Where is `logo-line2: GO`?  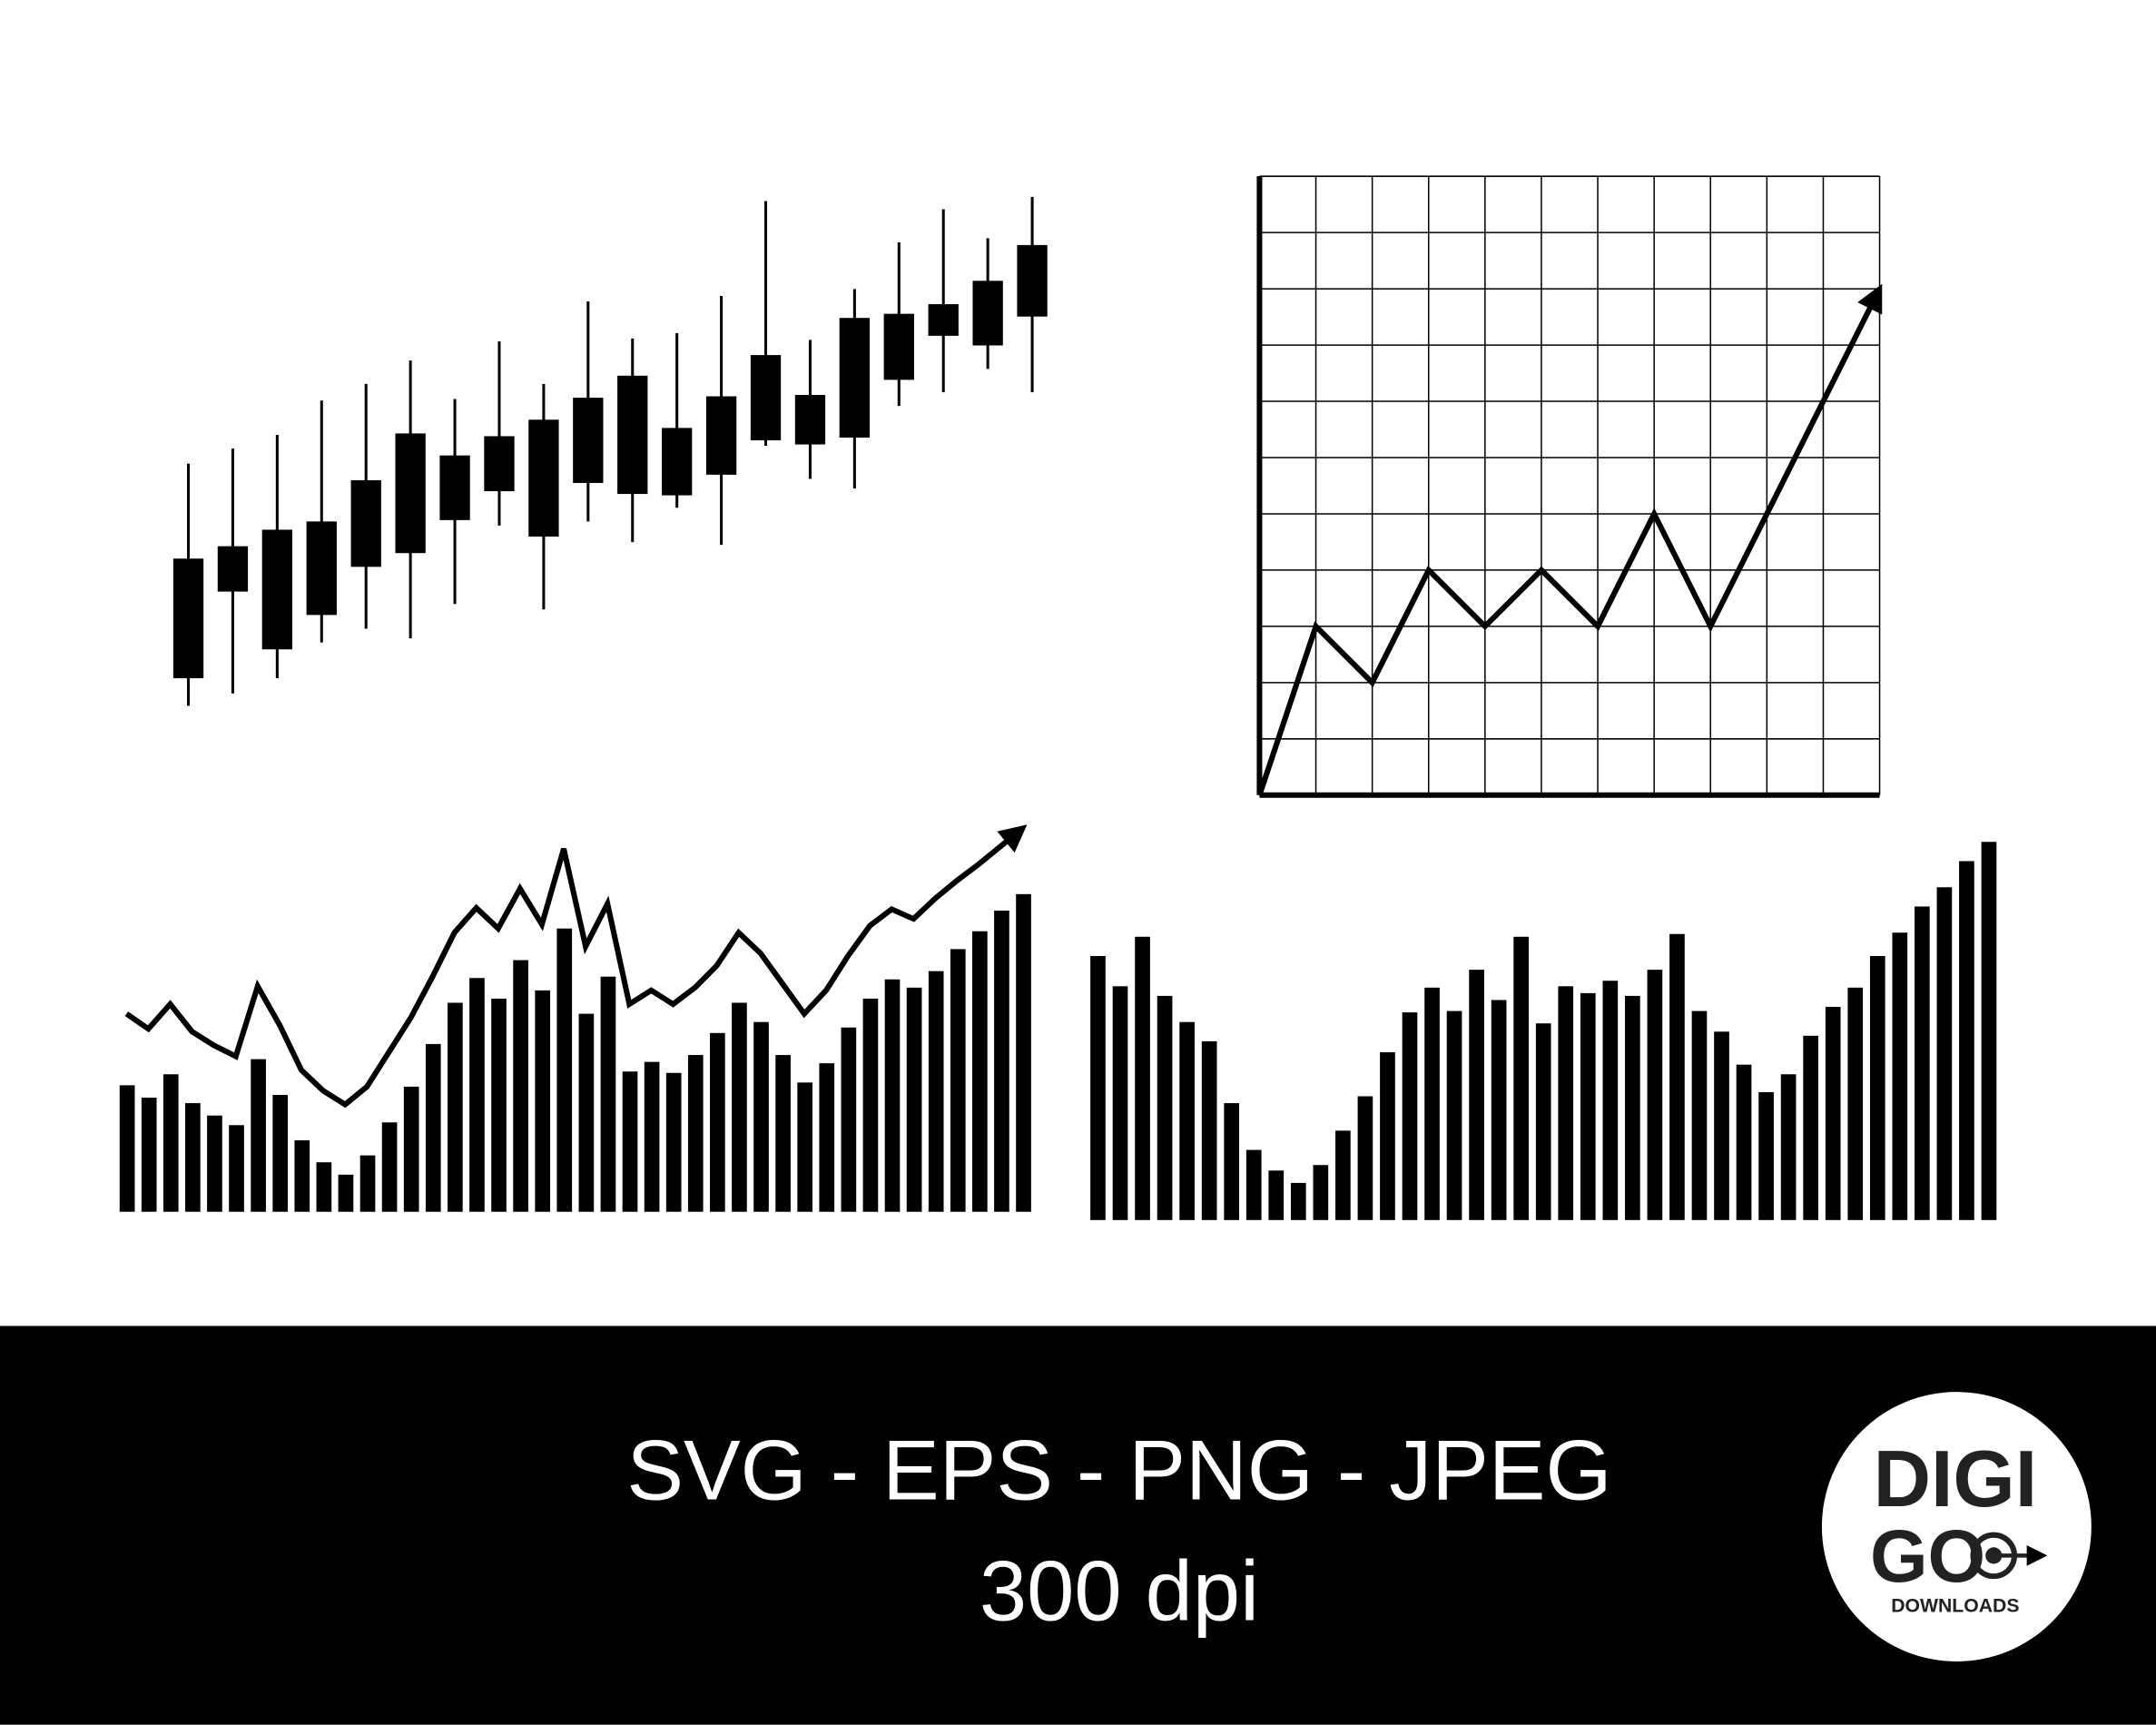
logo-line2: GO is located at coordinates (1927, 1556).